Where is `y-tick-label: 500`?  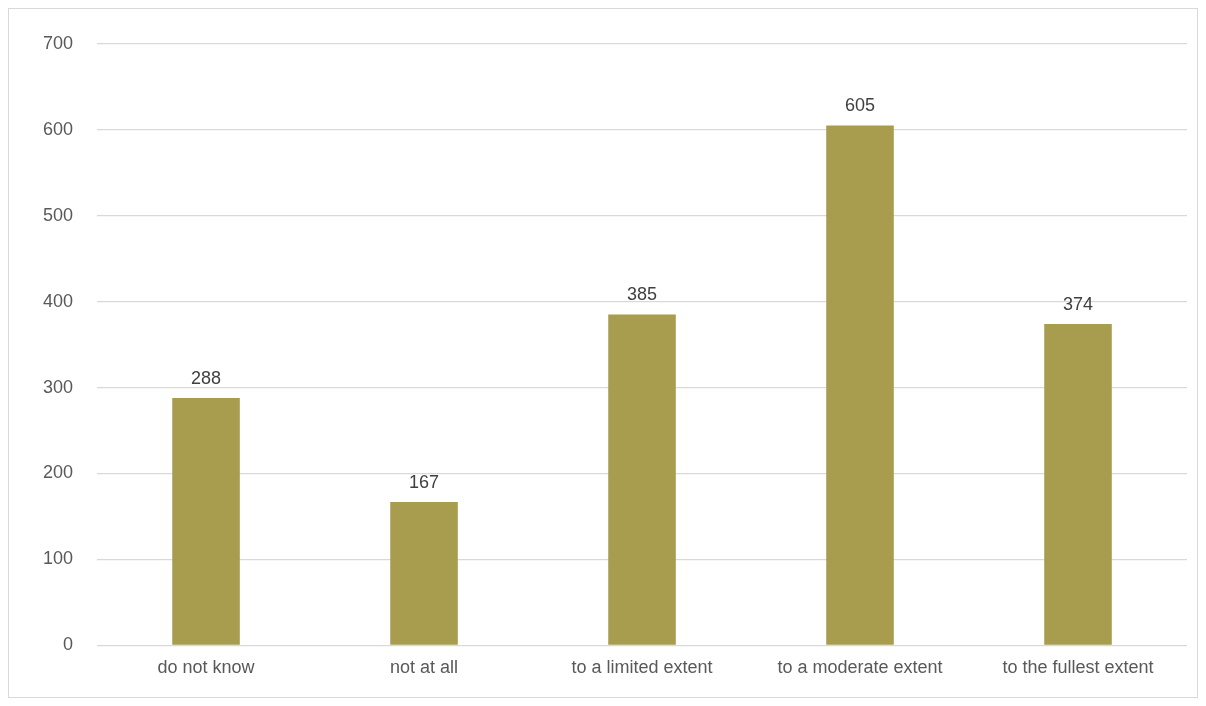 y-tick-label: 500 is located at coordinates (58, 214).